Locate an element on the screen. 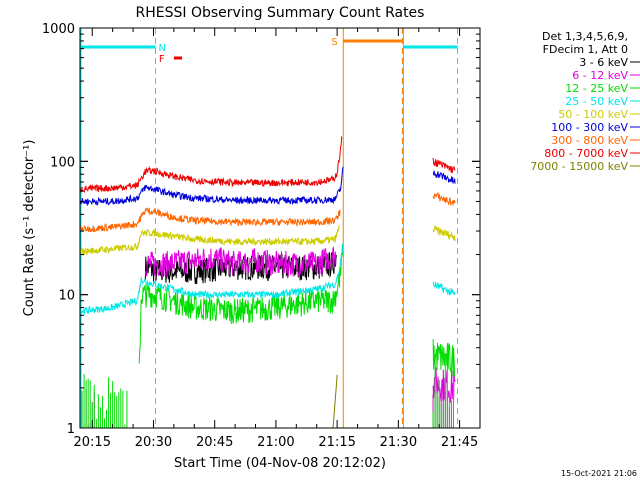 The image size is (640, 480). legend-header: FDecim 1, Att 0 is located at coordinates (585, 49).